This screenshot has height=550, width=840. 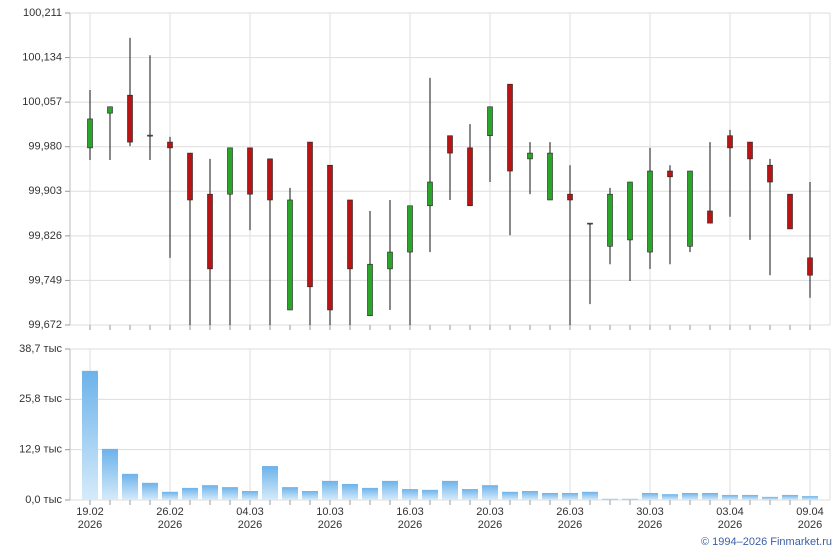 What do you see at coordinates (490, 512) in the screenshot?
I see `x-tick-label: 20.03` at bounding box center [490, 512].